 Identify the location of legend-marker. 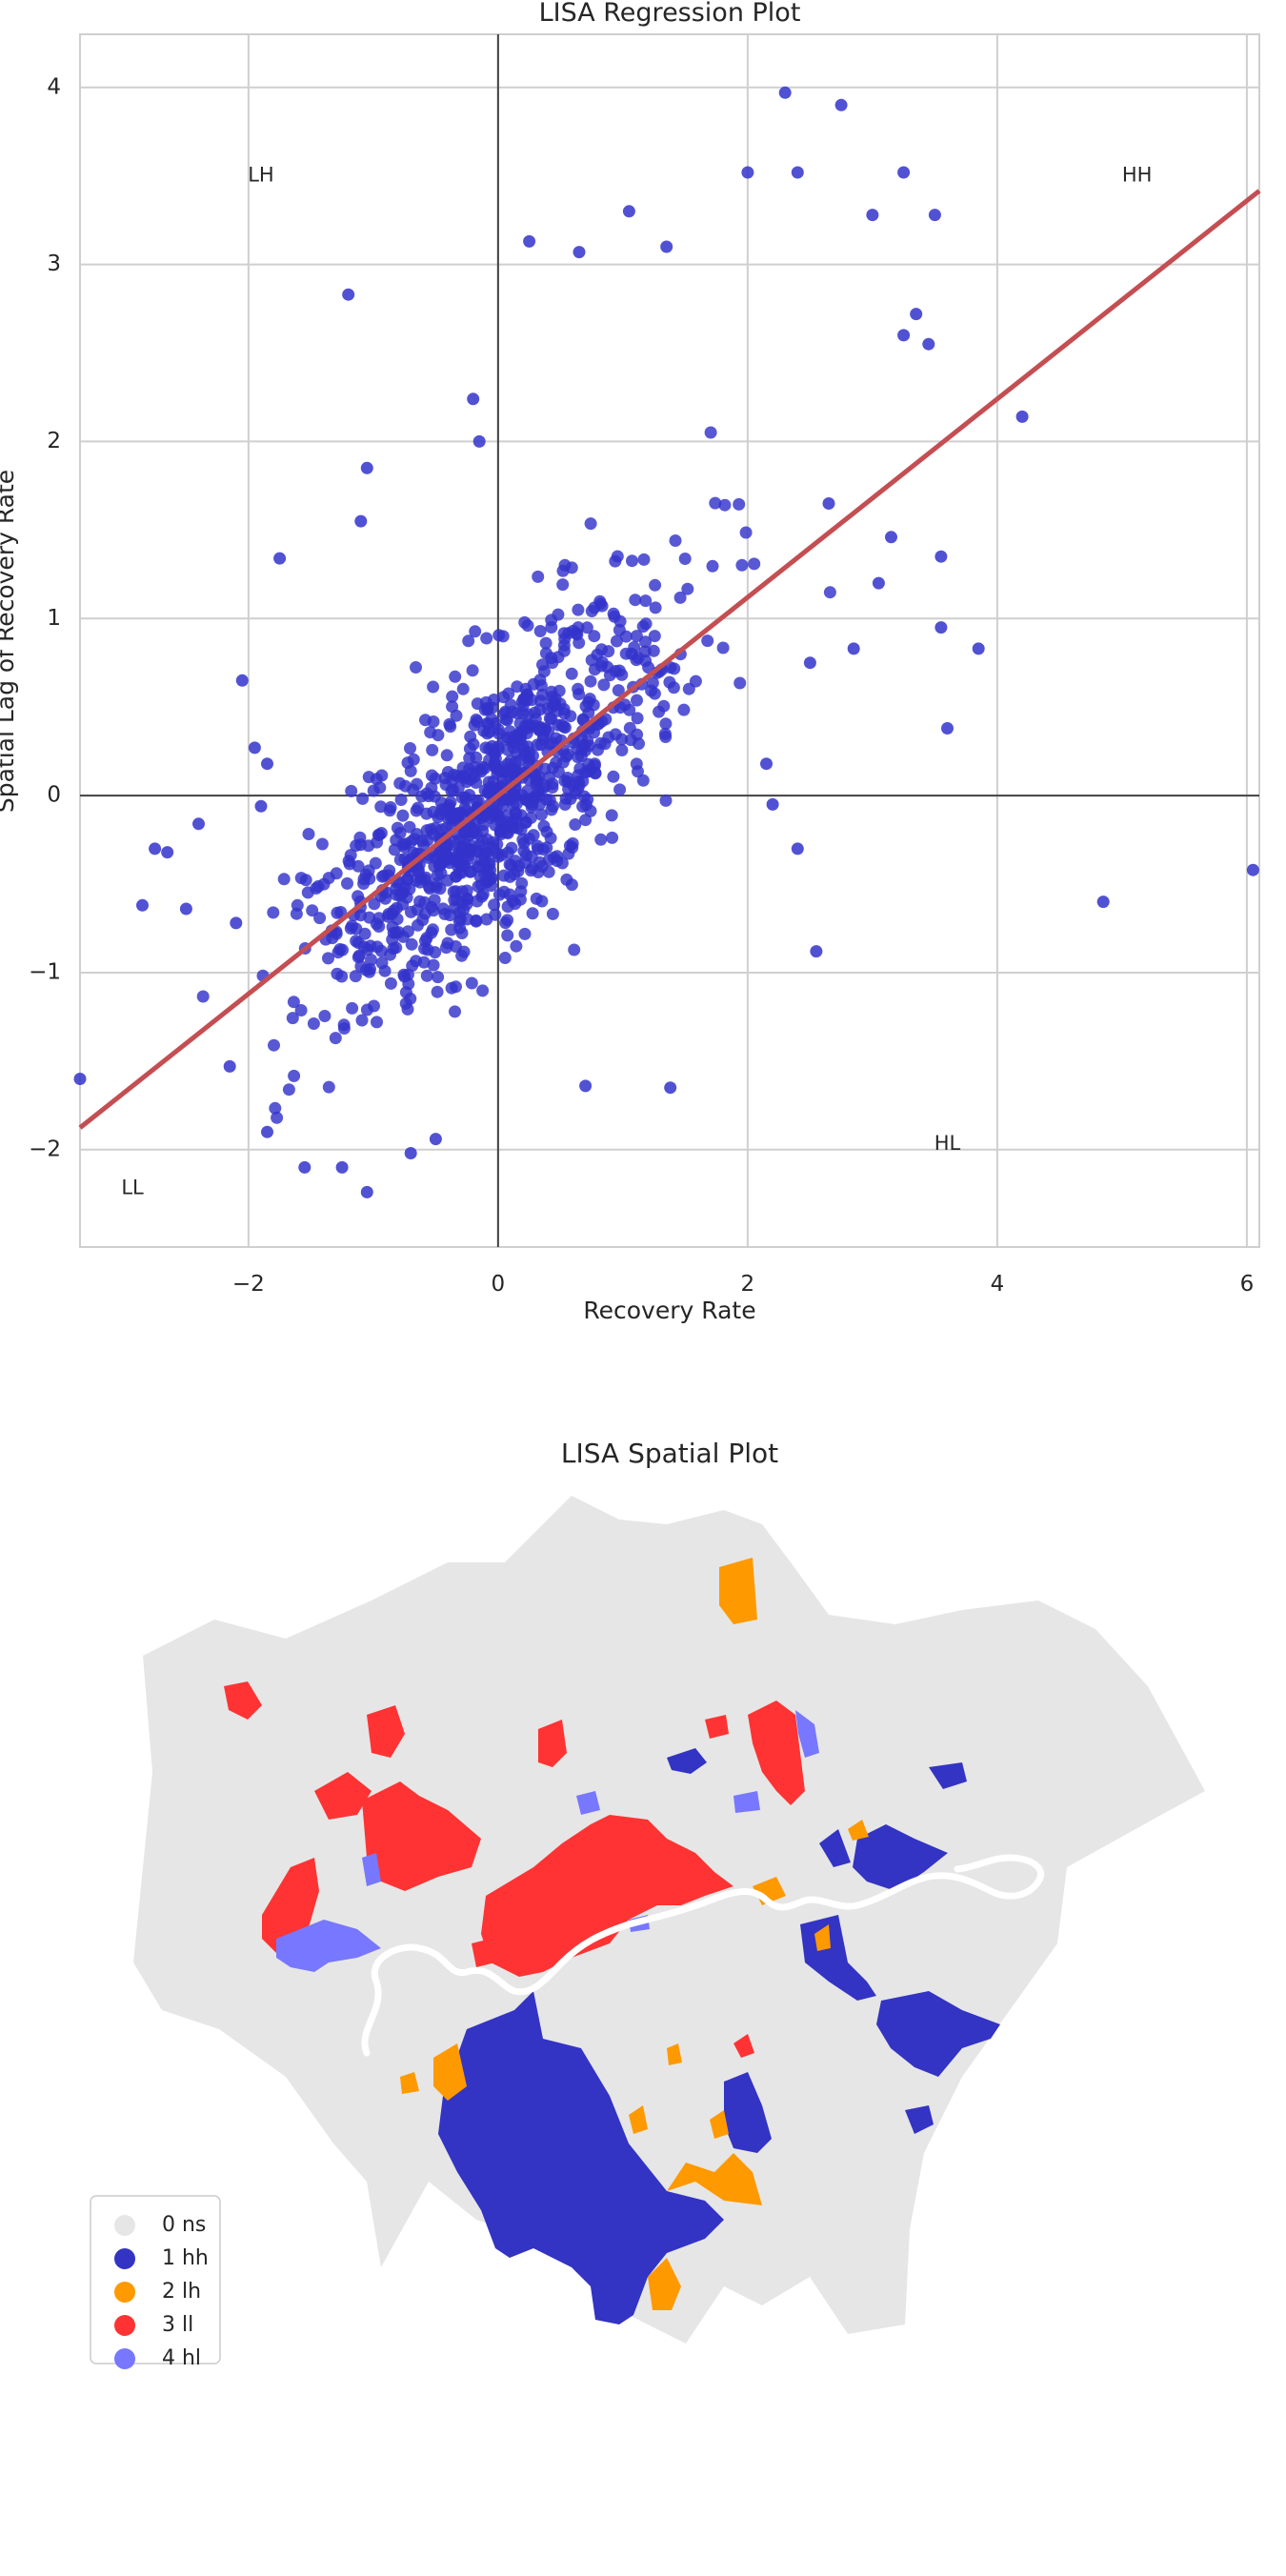
(125, 2225).